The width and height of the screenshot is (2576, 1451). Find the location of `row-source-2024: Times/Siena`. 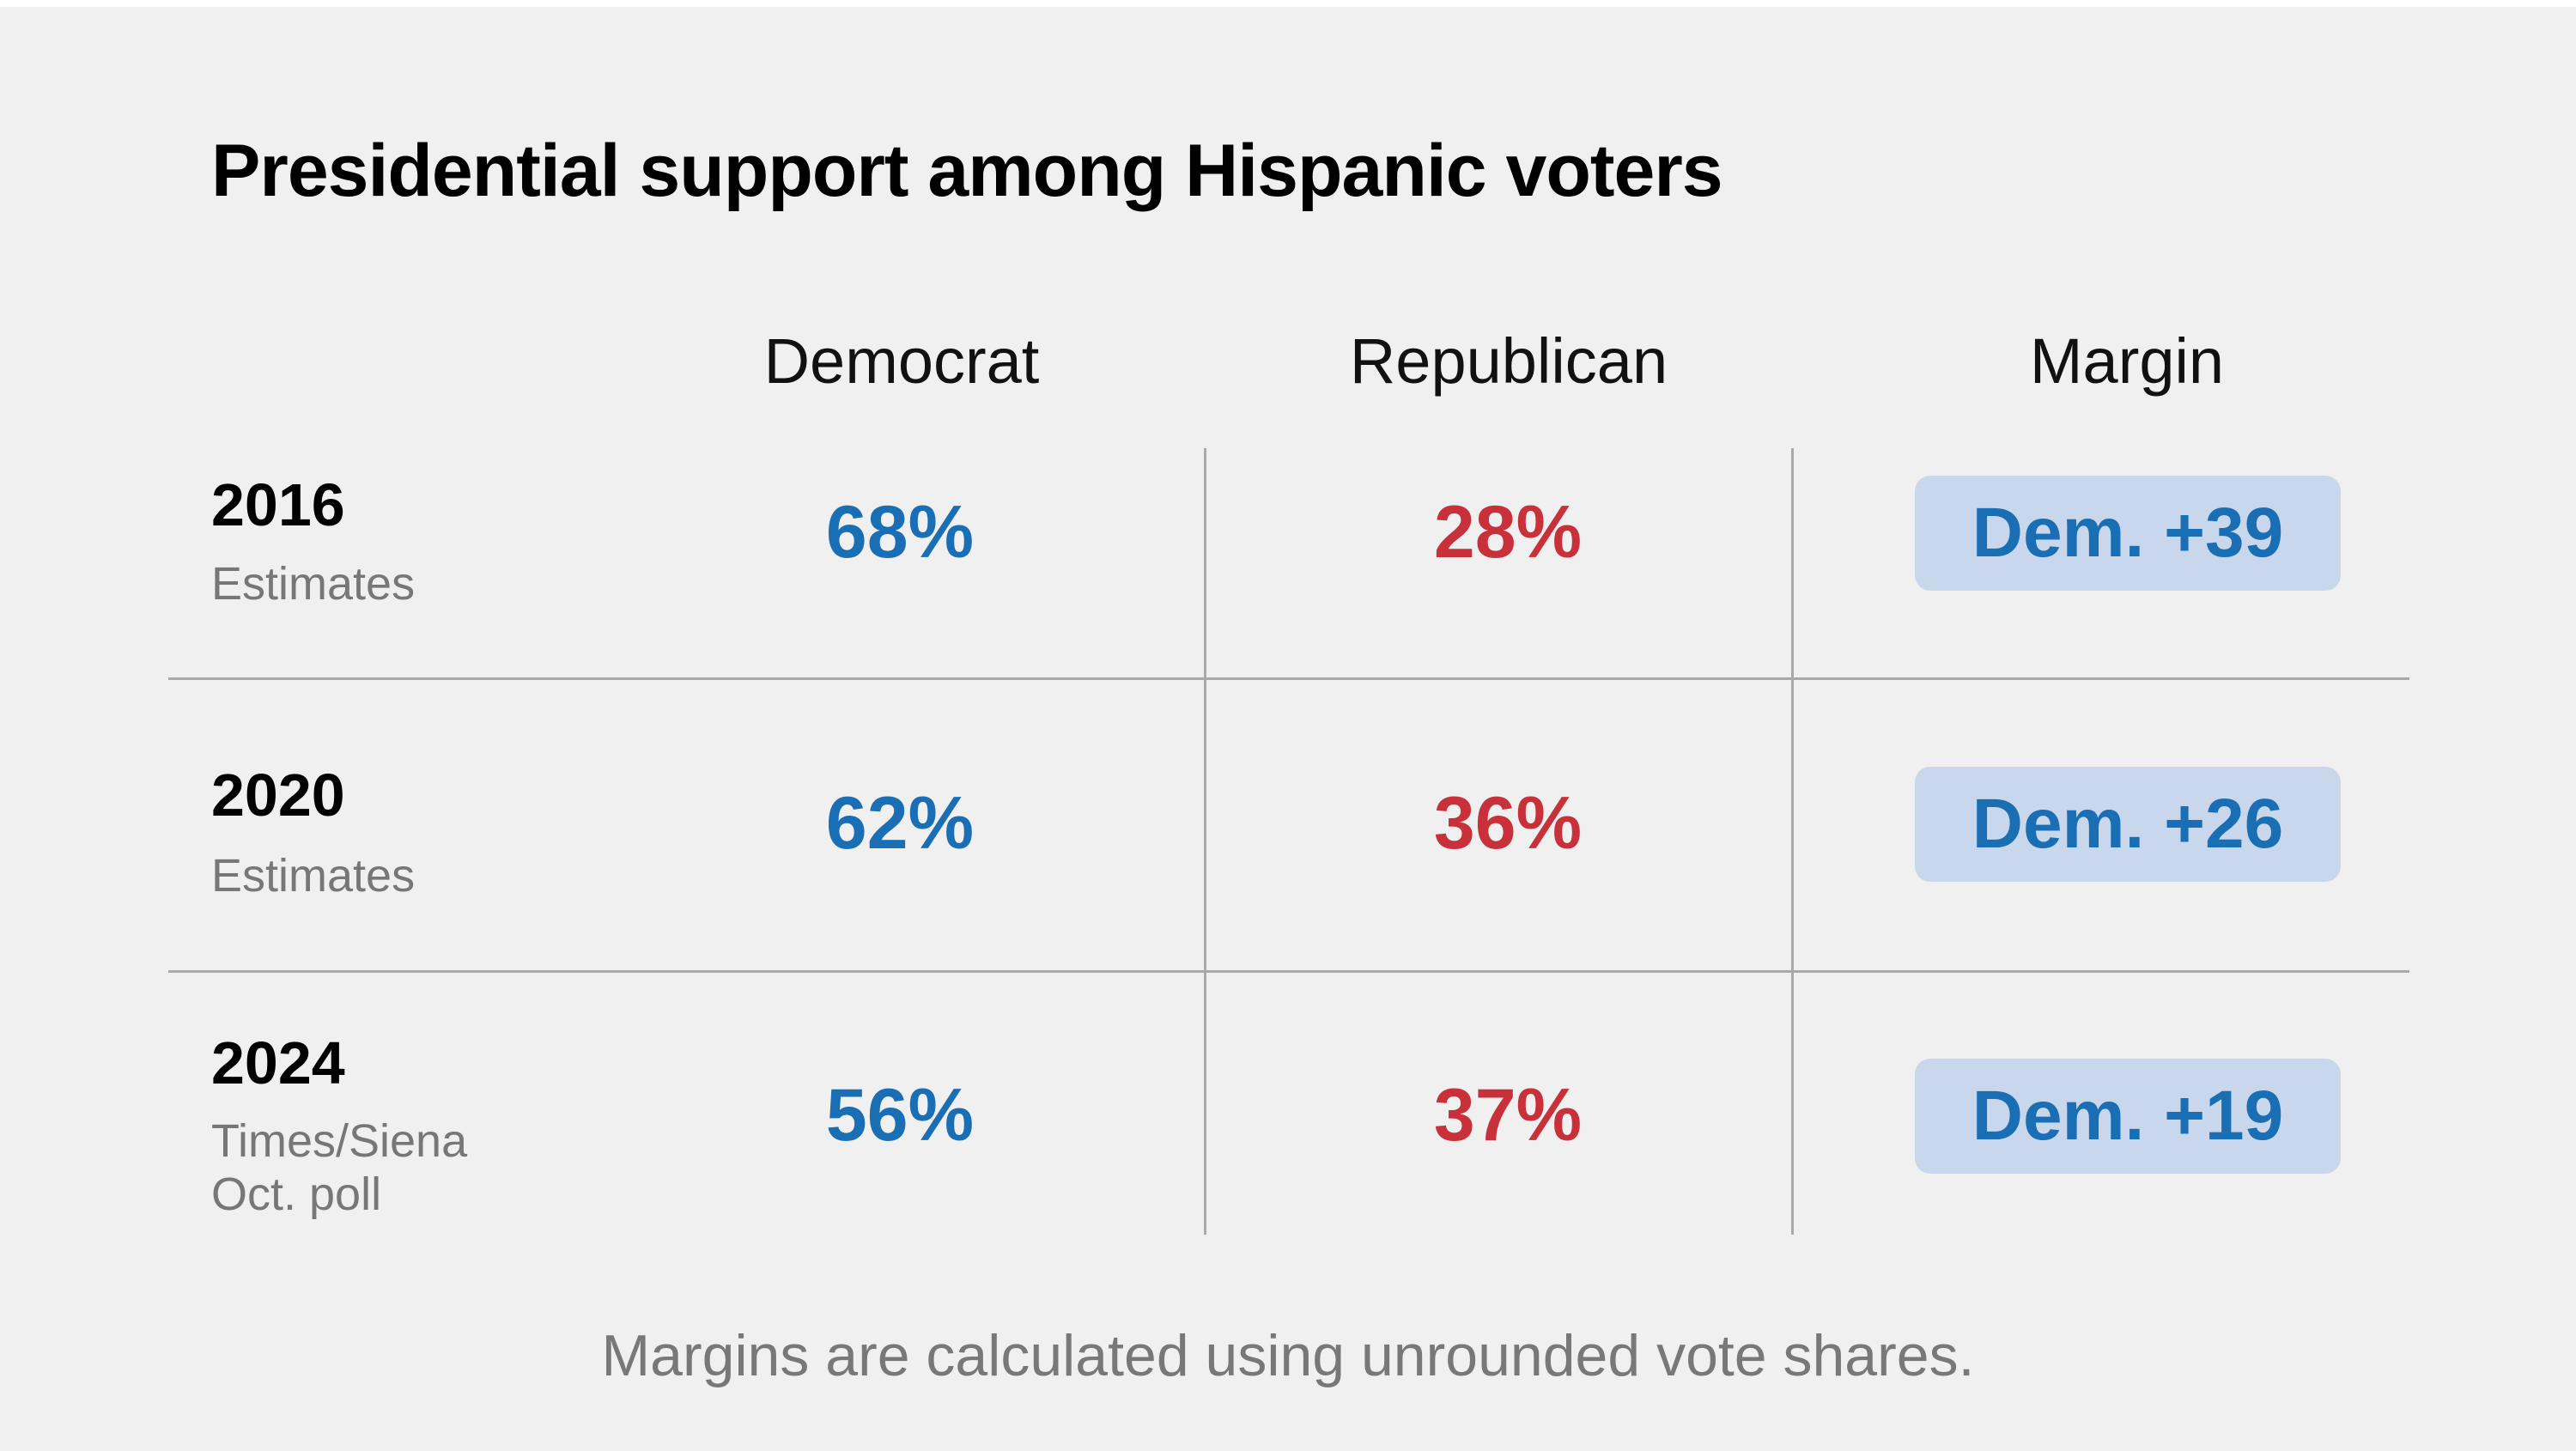

row-source-2024: Times/Siena is located at coordinates (339, 1141).